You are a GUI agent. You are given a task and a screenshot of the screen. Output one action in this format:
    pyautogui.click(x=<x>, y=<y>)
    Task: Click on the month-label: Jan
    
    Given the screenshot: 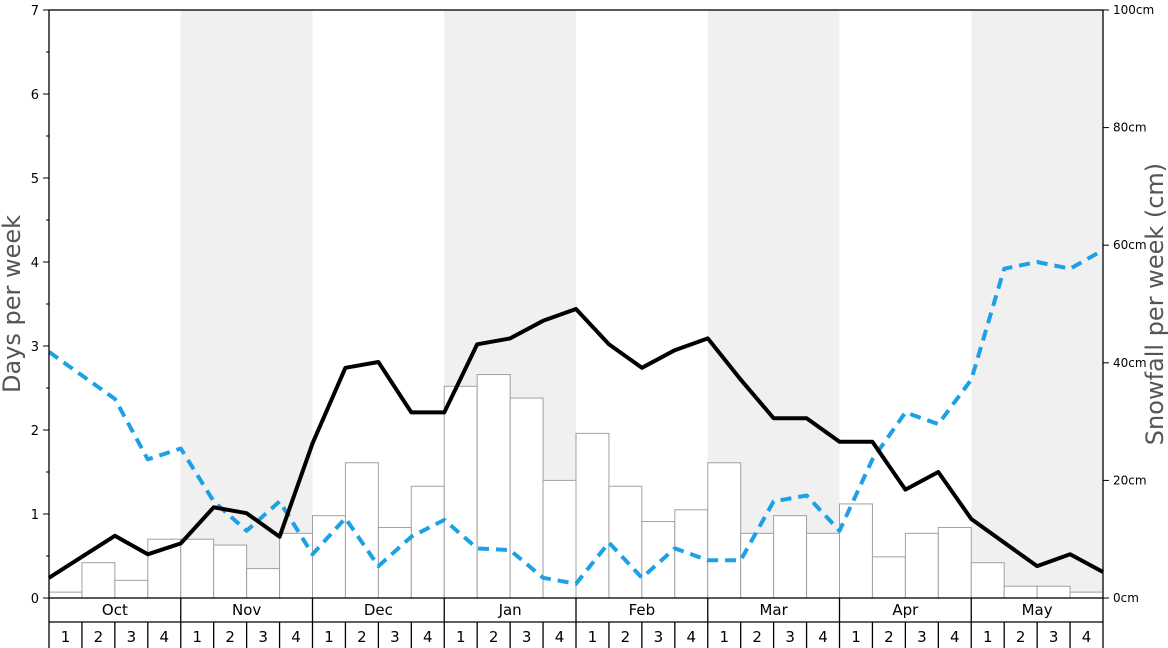 What is the action you would take?
    pyautogui.click(x=510, y=610)
    